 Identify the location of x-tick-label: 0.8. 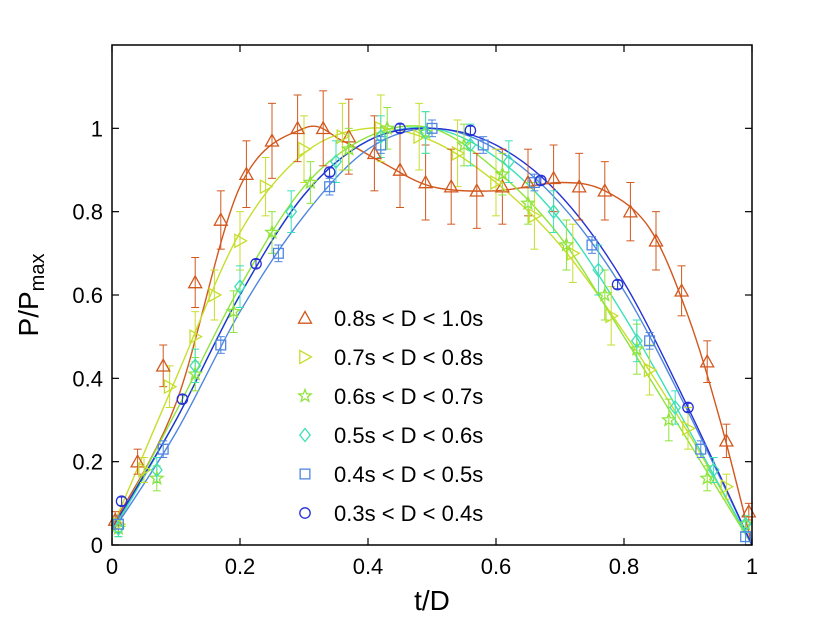
(624, 566).